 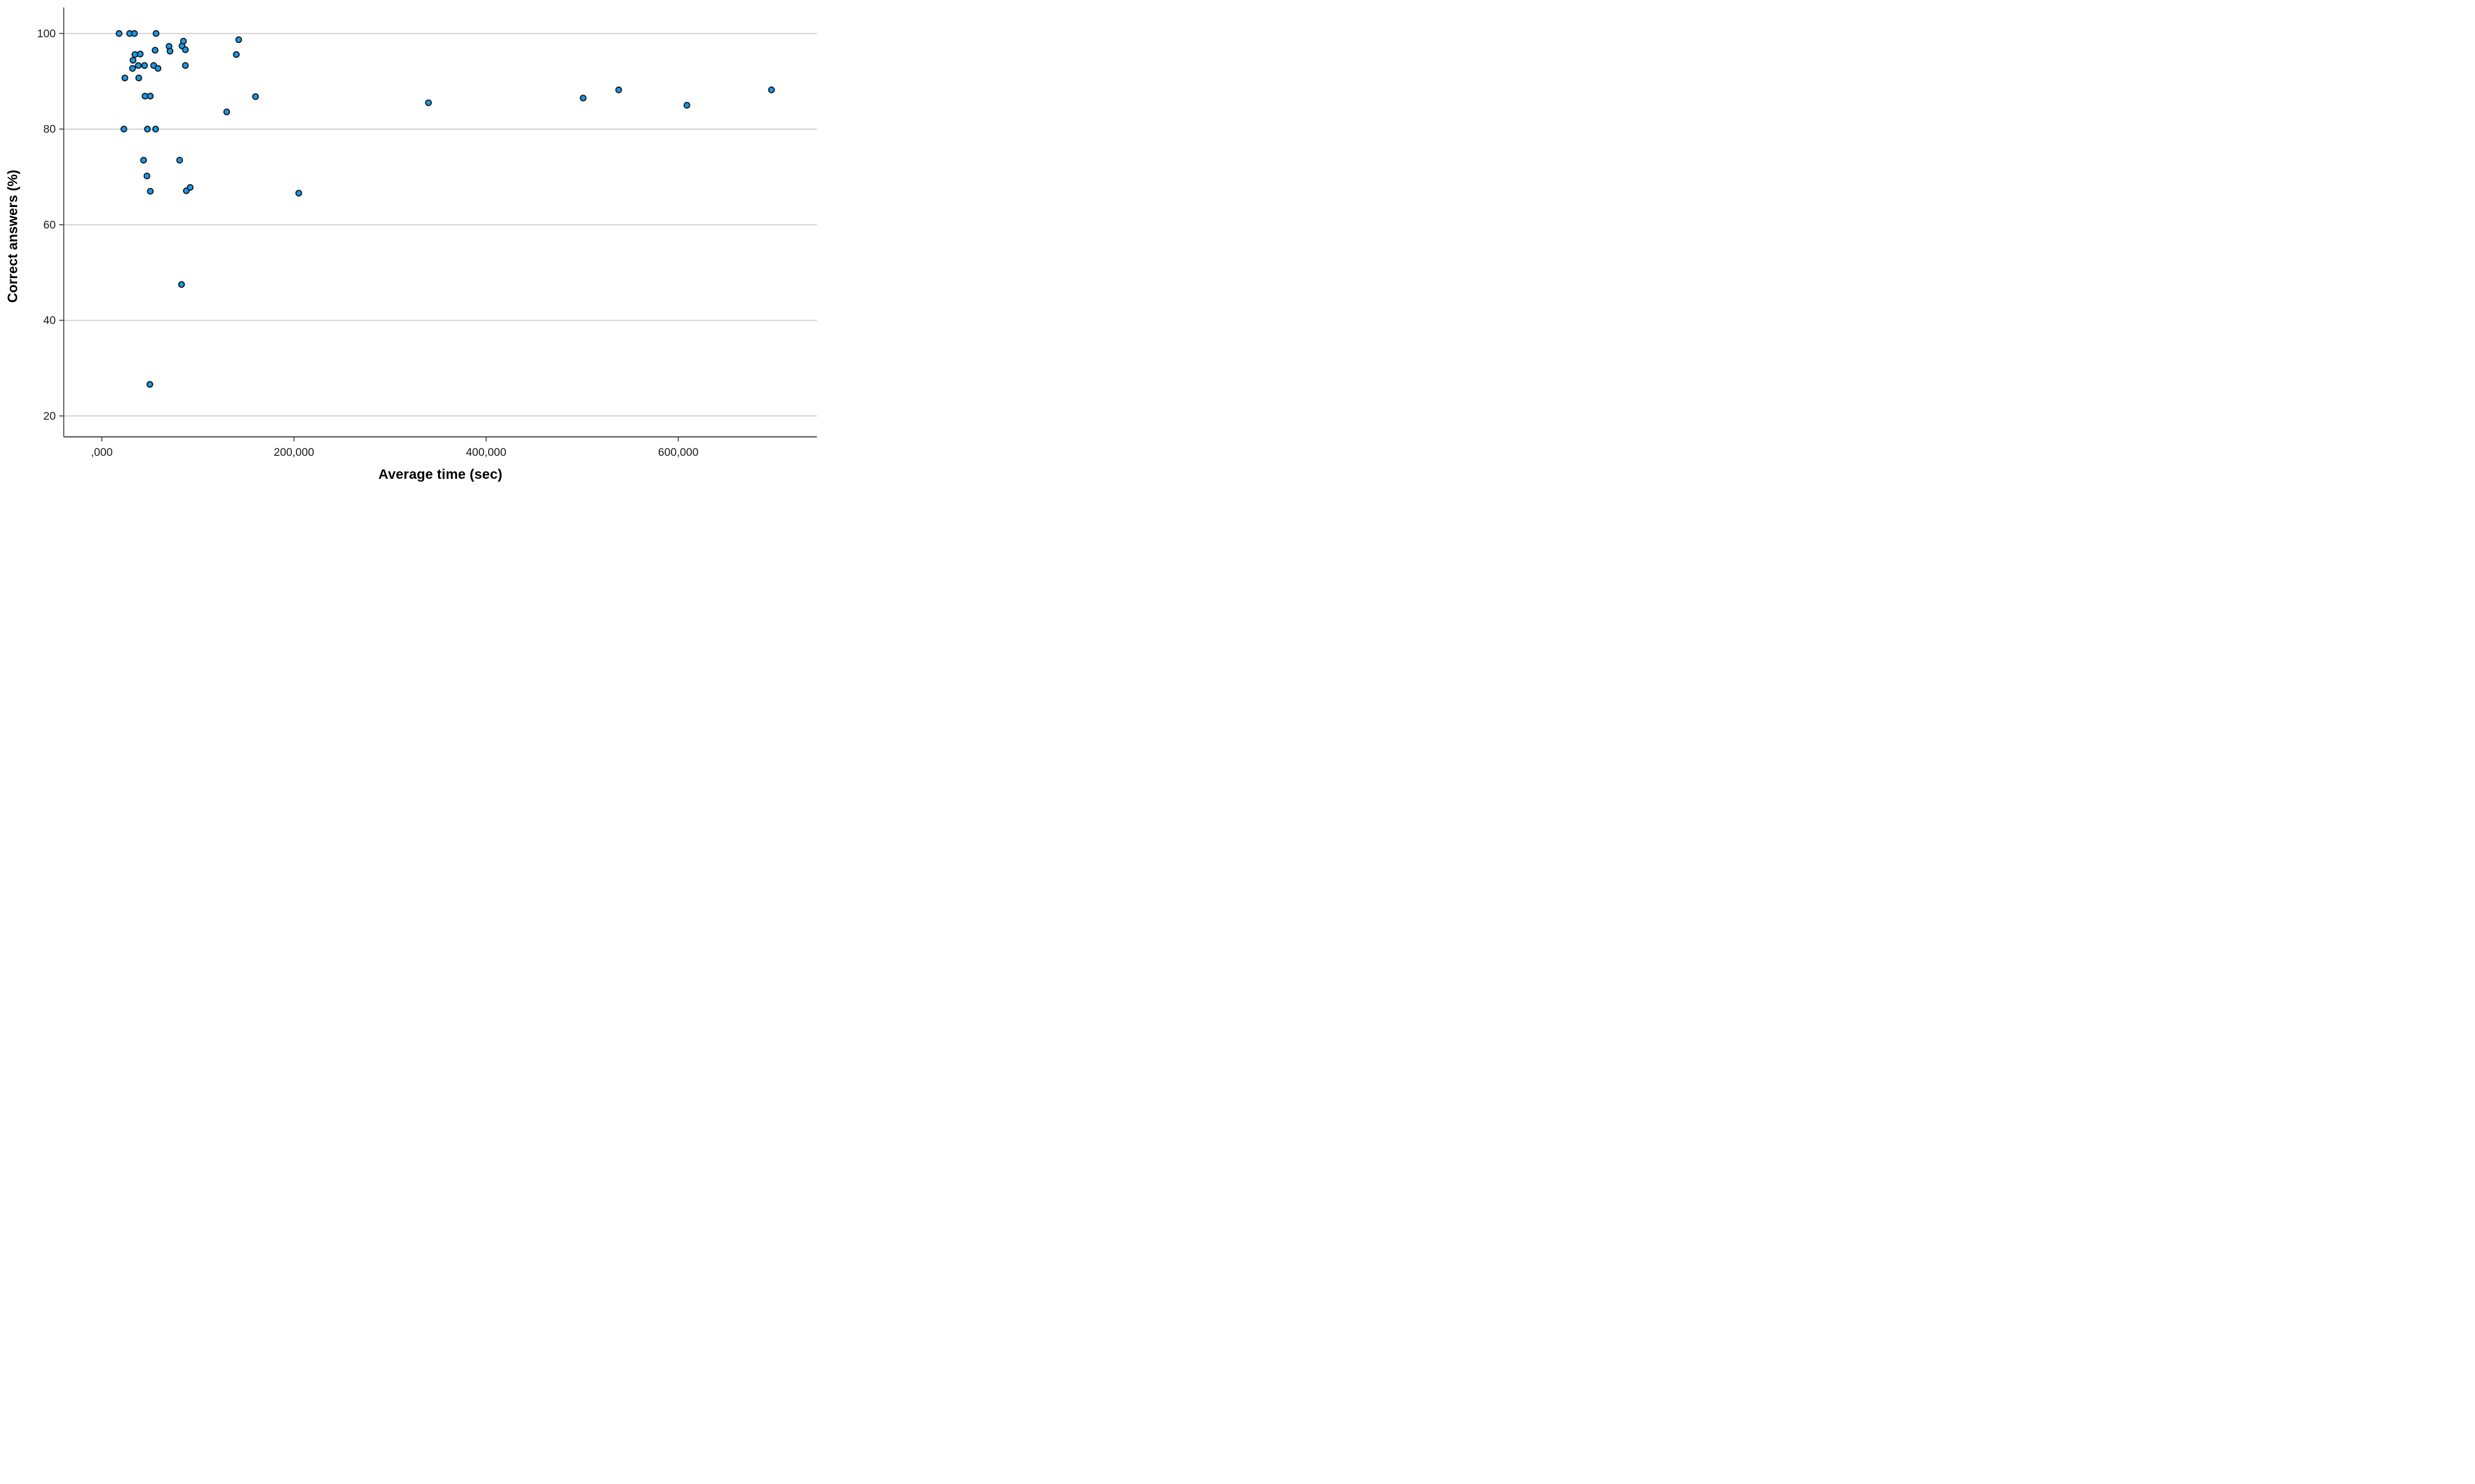 I want to click on y-tick-label: 20, so click(x=49, y=417).